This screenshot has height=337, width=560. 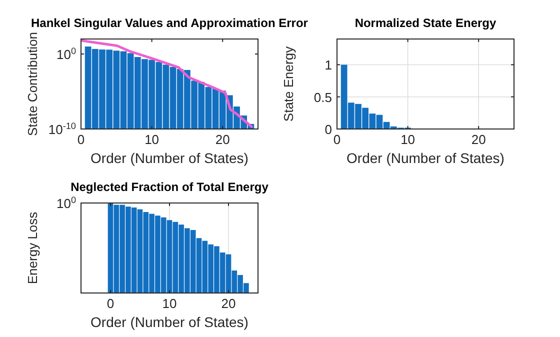 I want to click on y-axis-title: Energy Loss, so click(x=32, y=247).